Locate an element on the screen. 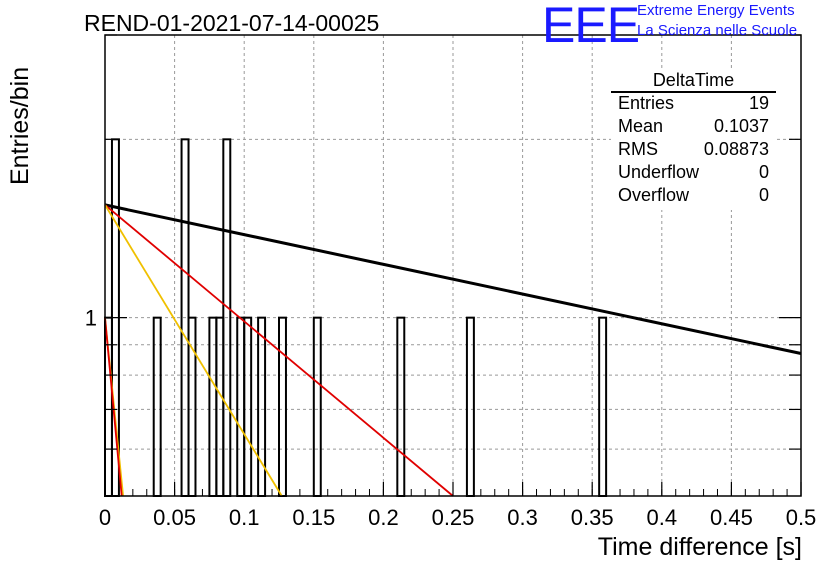 The image size is (836, 572). x-tick-label: 0 is located at coordinates (105, 517).